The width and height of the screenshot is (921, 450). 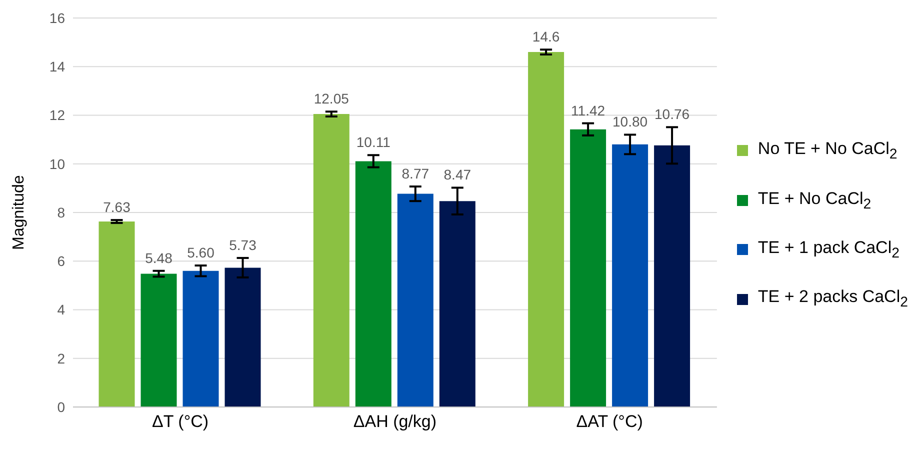 What do you see at coordinates (332, 98) in the screenshot?
I see `data-label: 12.05` at bounding box center [332, 98].